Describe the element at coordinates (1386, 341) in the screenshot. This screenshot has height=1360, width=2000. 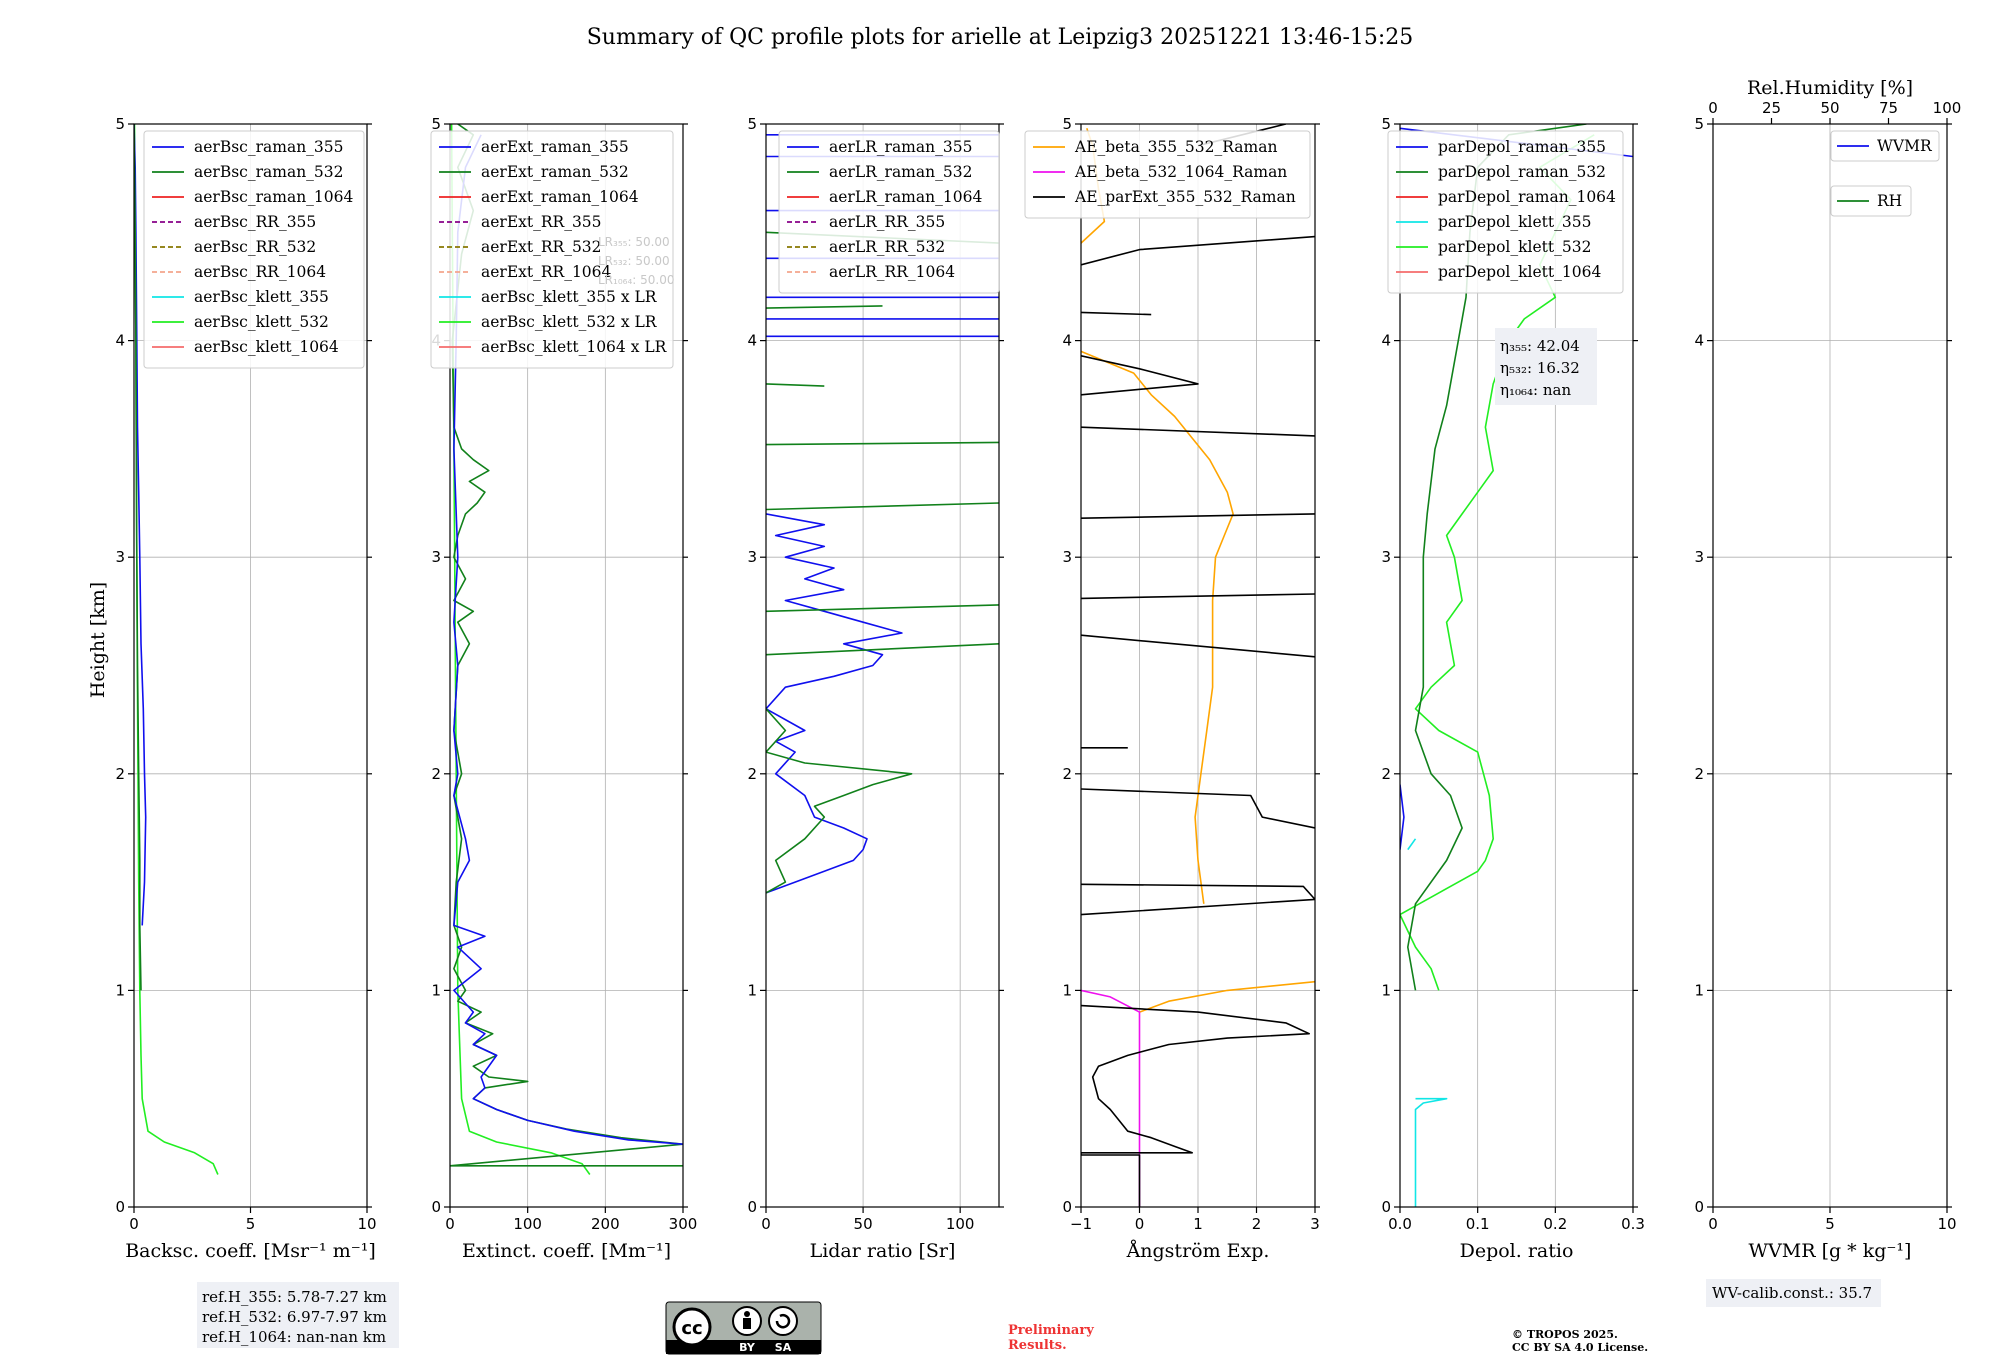
I see `y-tick-label: 4` at that location.